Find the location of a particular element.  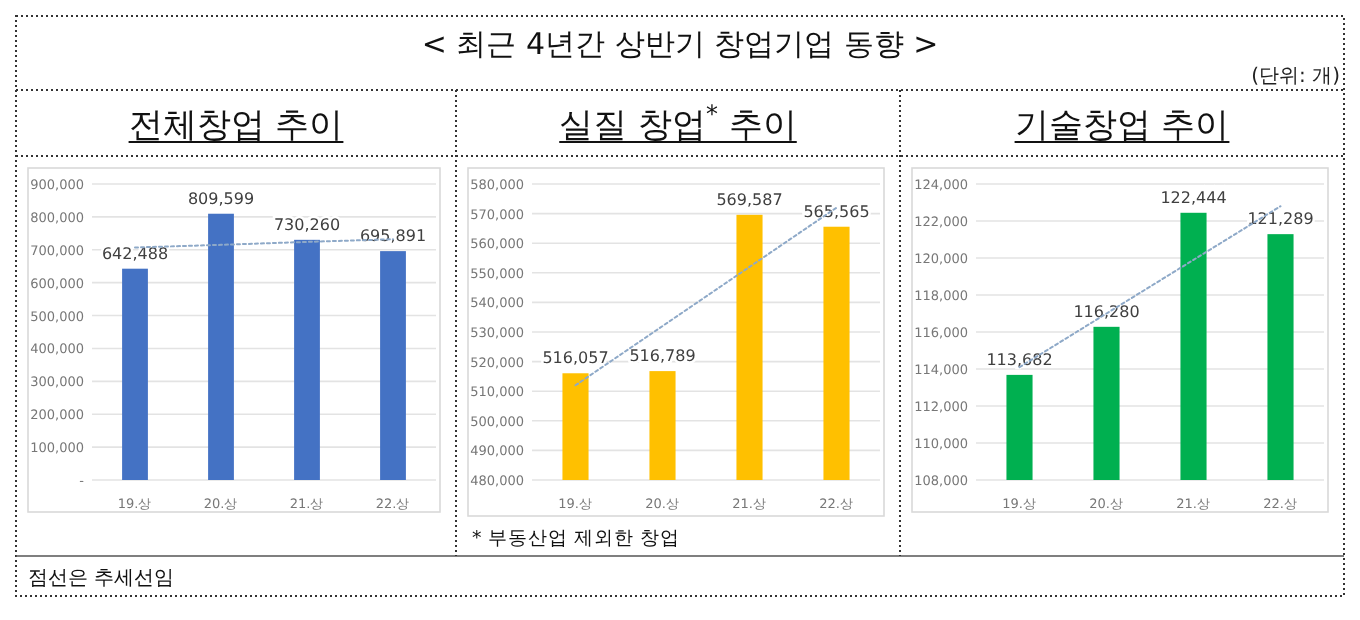

data-label: 569,587 is located at coordinates (749, 199).